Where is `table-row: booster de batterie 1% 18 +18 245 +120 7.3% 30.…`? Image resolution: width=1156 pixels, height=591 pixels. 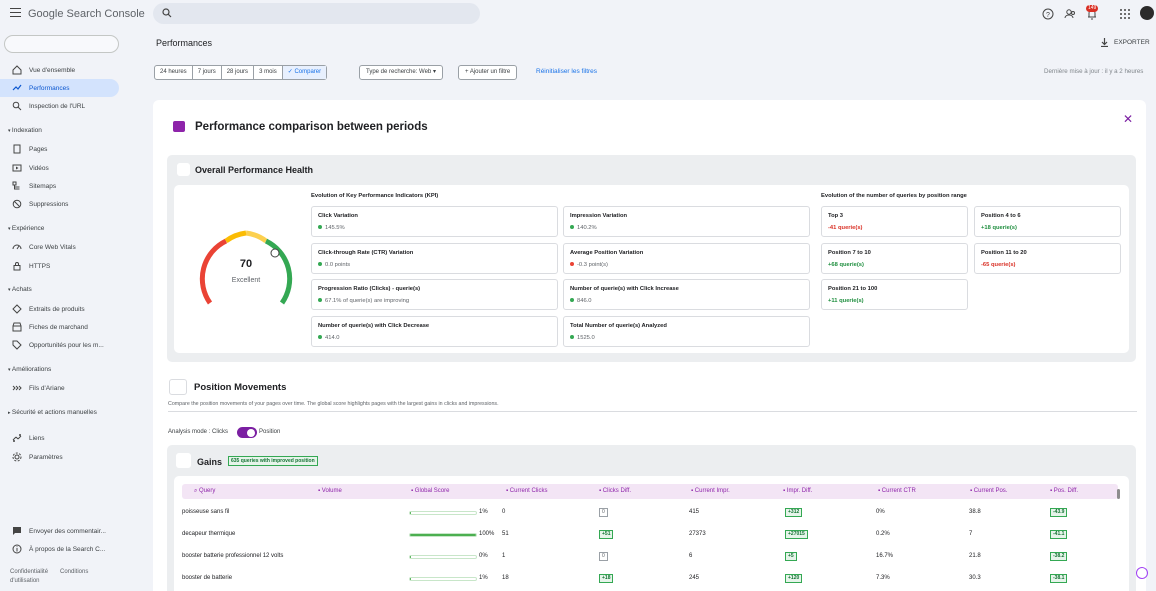
table-row: booster de batterie 1% 18 +18 245 +120 7.3% 30.… is located at coordinates (651, 581).